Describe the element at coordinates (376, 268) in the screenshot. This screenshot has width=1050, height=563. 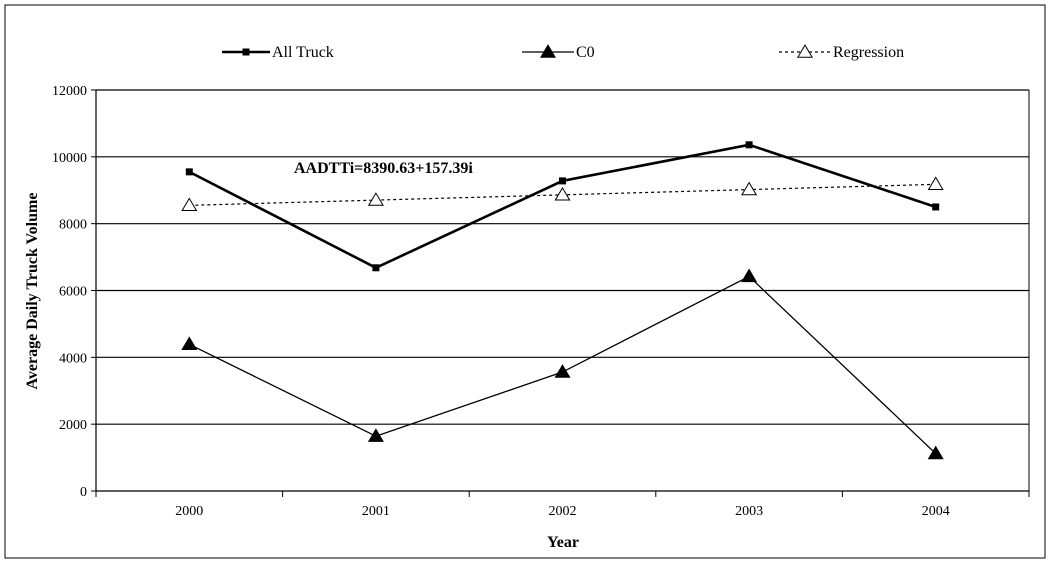
I see `point-all-truck-2001` at that location.